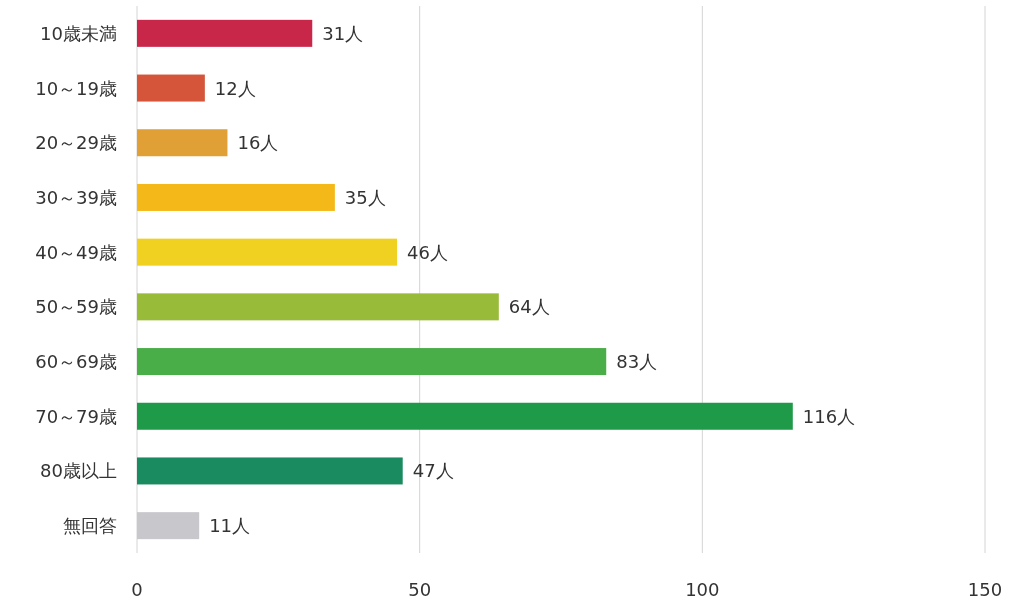 The image size is (1032, 605). I want to click on y-tick-label: 20～29歳, so click(76, 143).